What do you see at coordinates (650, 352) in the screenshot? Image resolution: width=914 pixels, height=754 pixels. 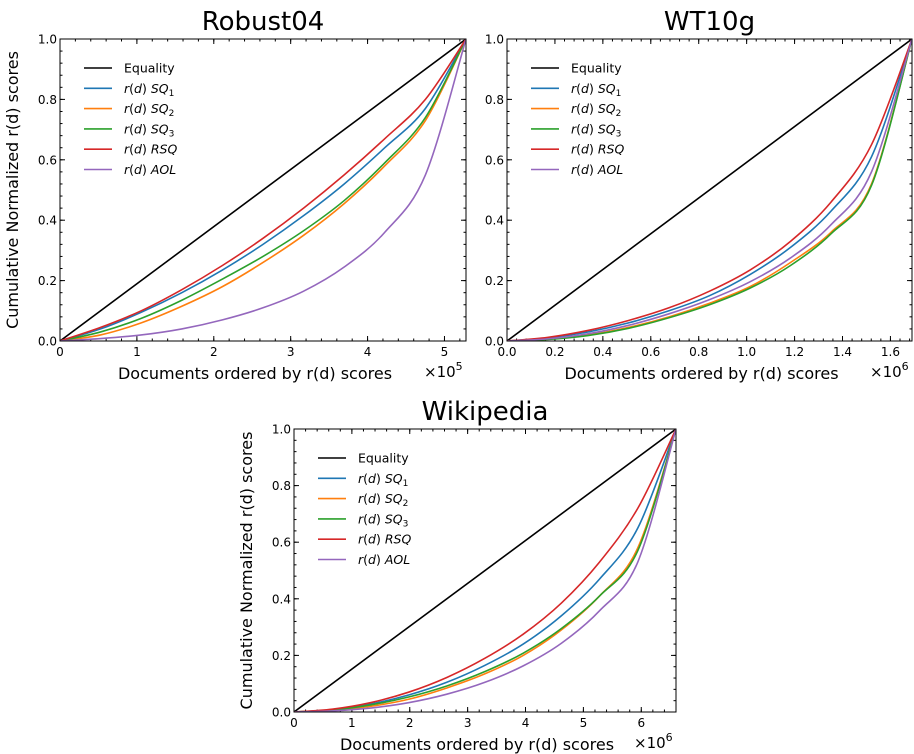 I see `x-tick-label: 0.6` at bounding box center [650, 352].